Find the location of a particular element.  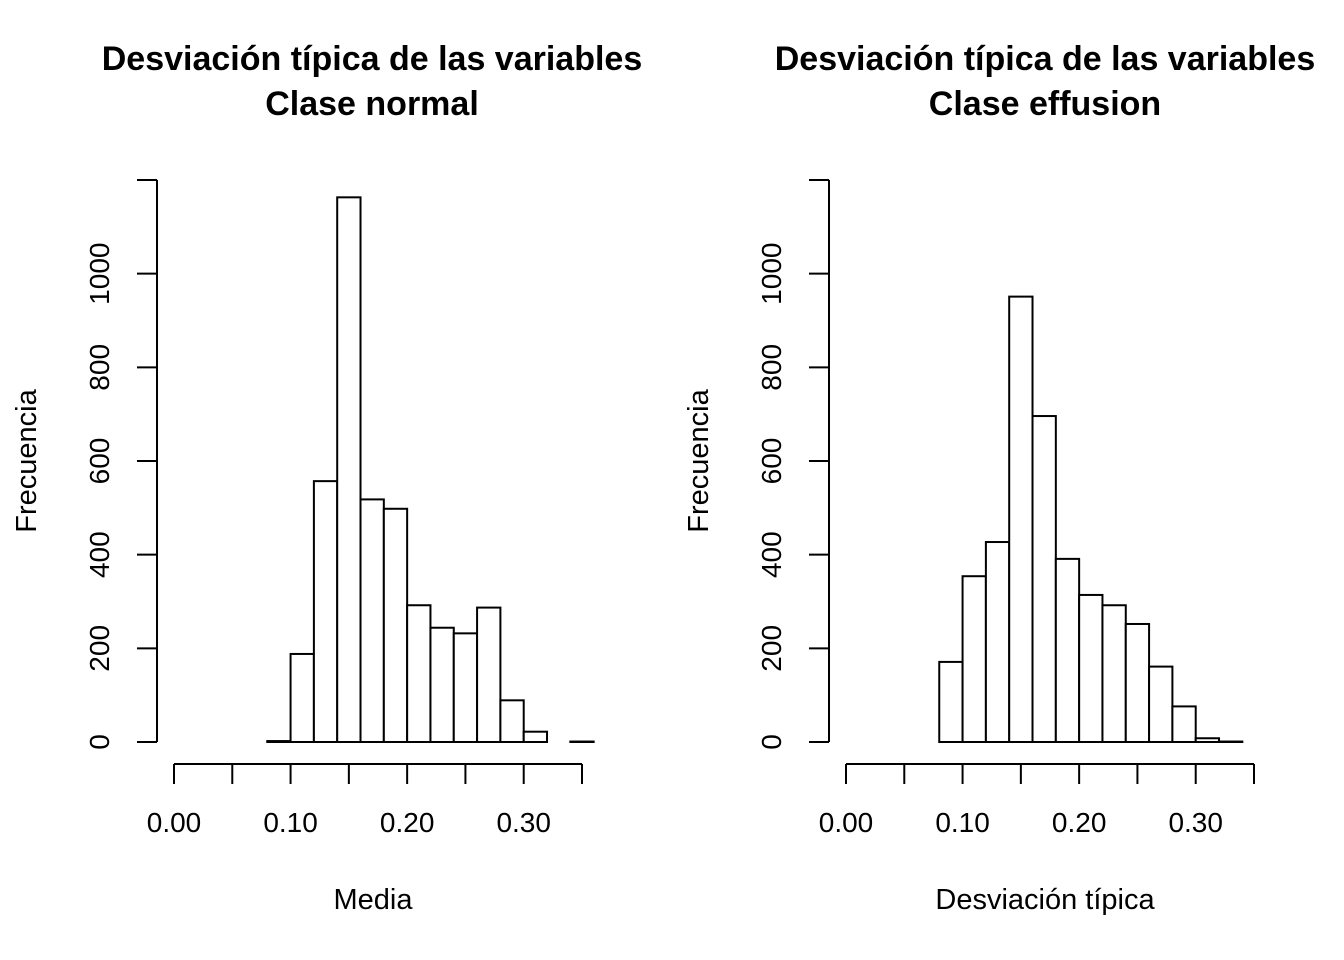

x-axis-label: Desviación típica is located at coordinates (1045, 900).